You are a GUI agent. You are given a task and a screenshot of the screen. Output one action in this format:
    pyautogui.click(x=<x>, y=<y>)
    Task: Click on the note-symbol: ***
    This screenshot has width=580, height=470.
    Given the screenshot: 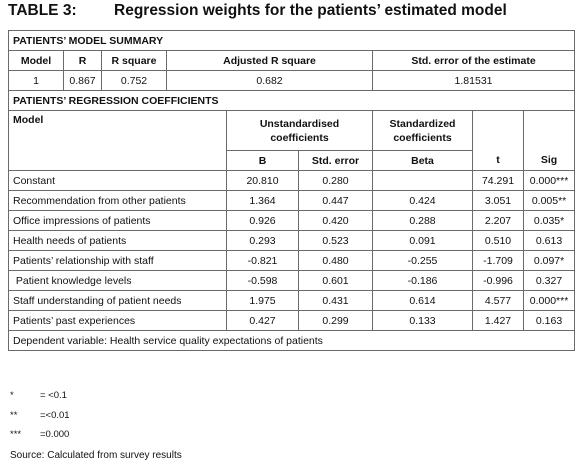 What is the action you would take?
    pyautogui.click(x=16, y=434)
    